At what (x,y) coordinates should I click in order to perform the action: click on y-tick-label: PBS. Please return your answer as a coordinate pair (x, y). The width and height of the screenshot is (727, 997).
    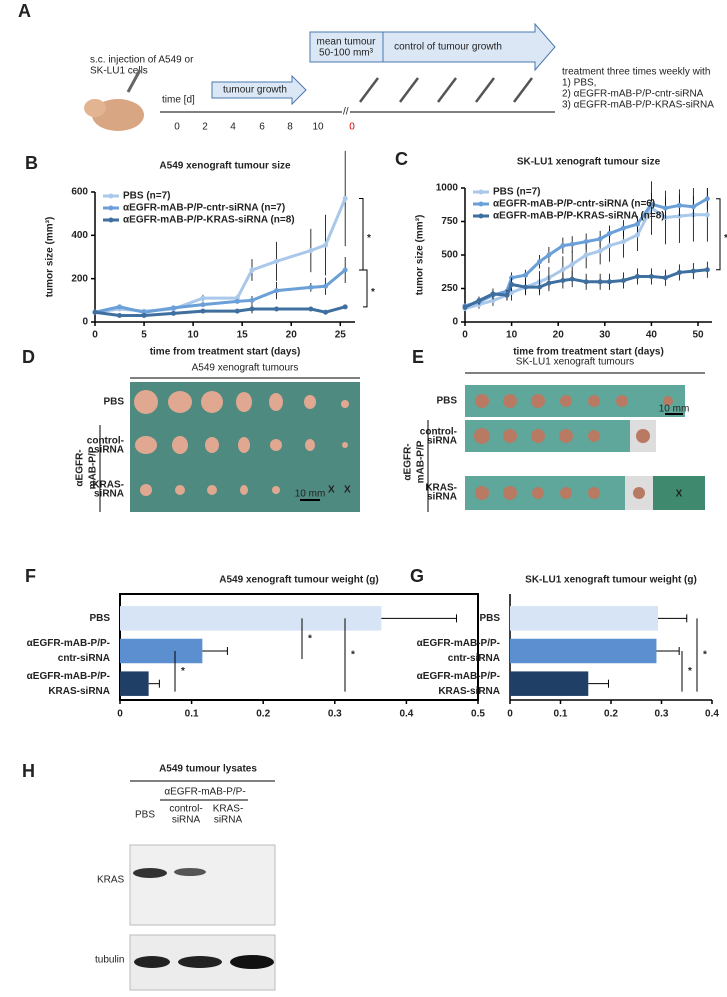
    Looking at the image, I should click on (489, 618).